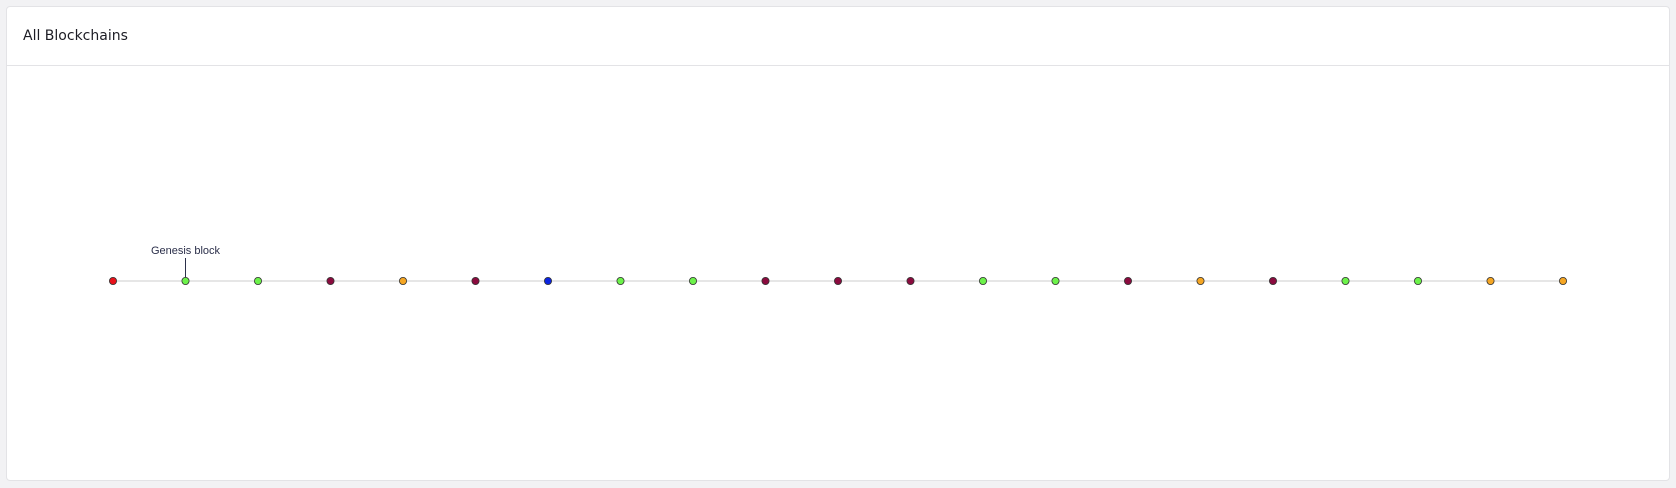  What do you see at coordinates (838, 265) in the screenshot?
I see `chain-timeline: Genesis block` at bounding box center [838, 265].